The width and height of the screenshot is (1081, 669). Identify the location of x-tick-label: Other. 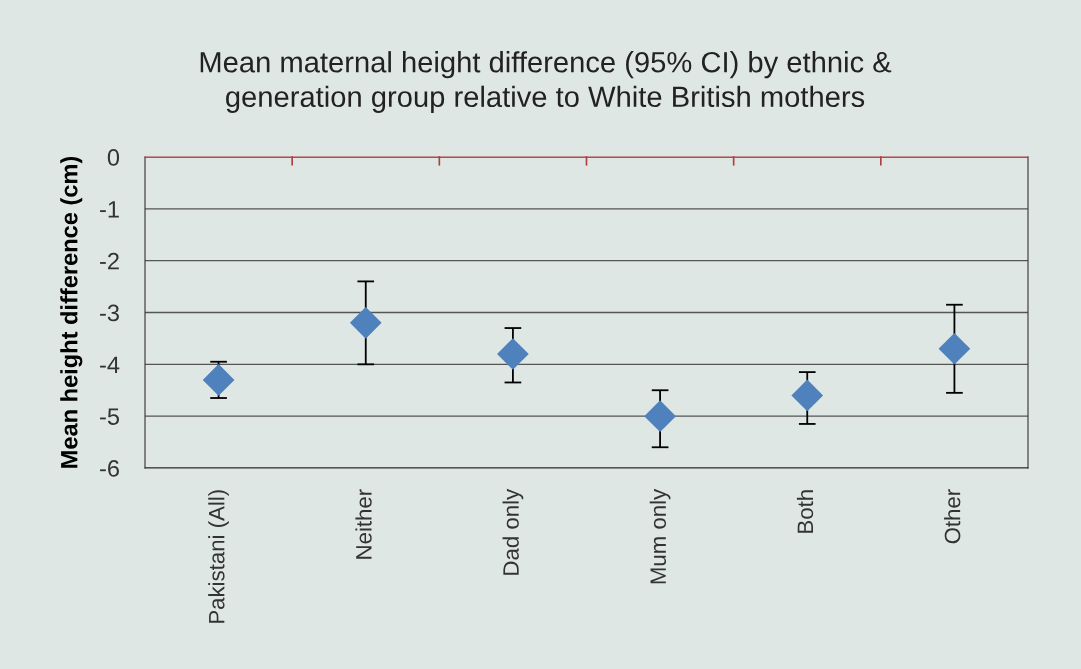
(952, 516).